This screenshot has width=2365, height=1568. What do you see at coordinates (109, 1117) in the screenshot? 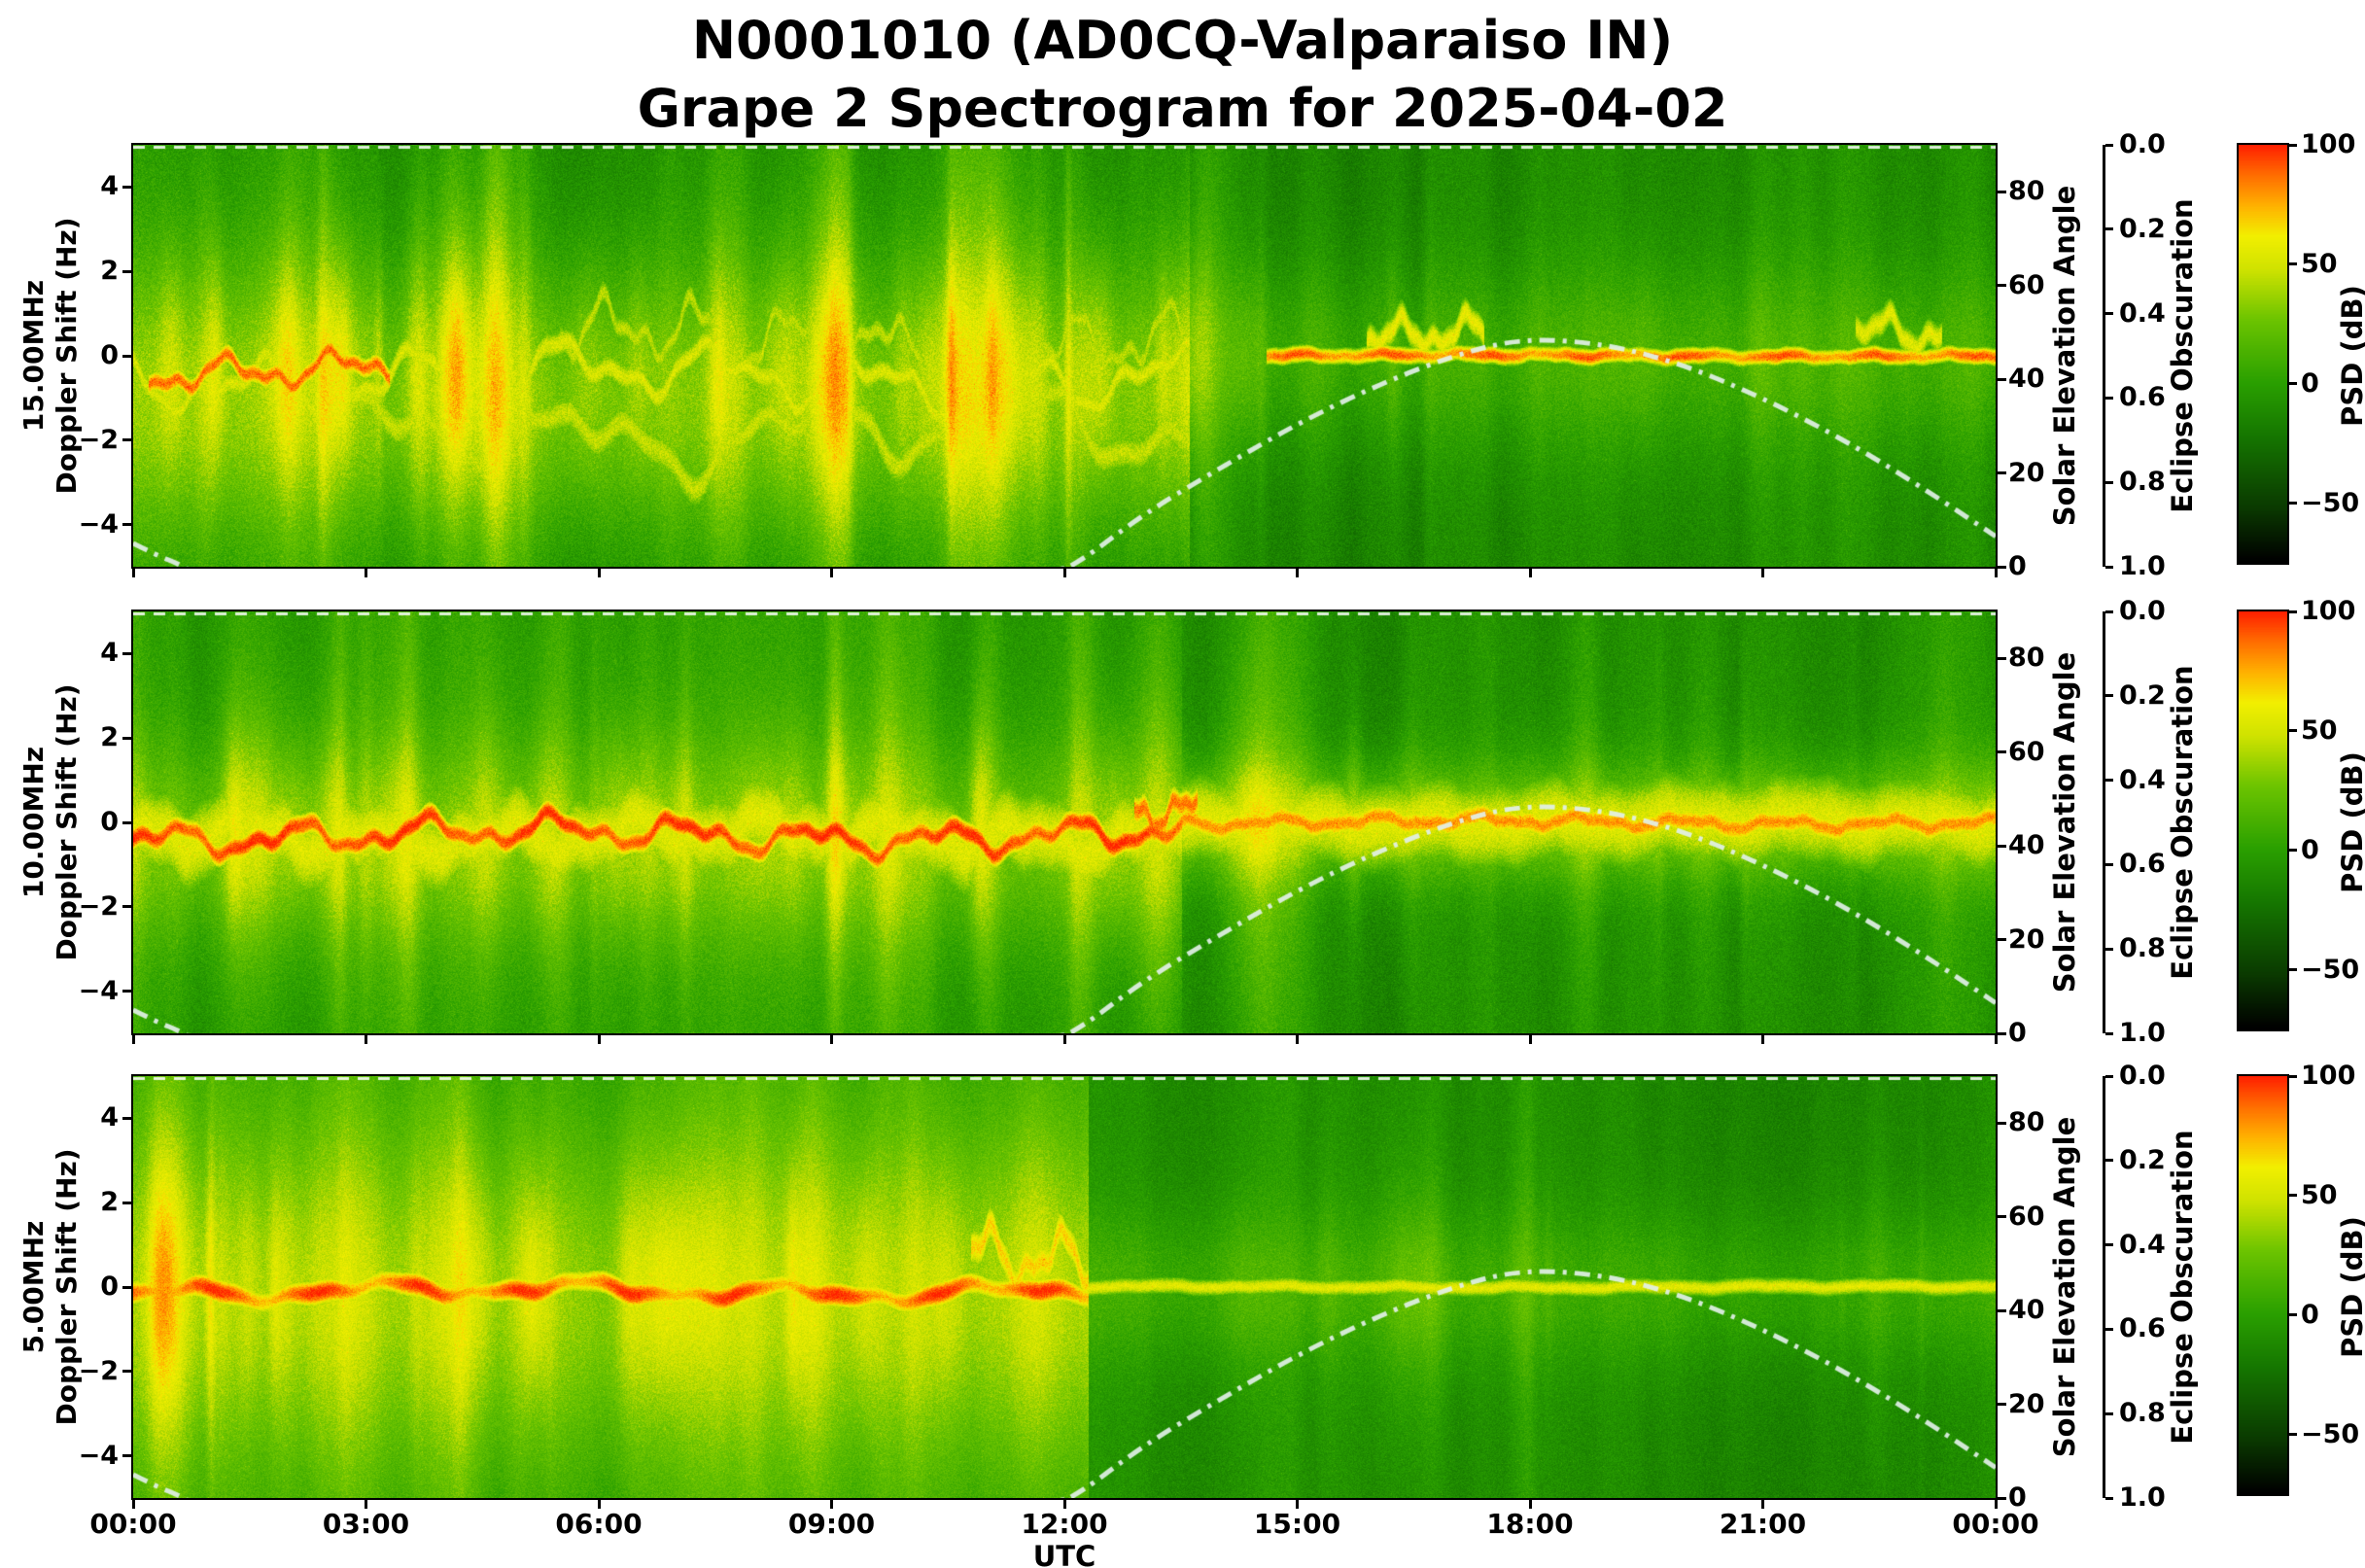
I see `doppler-tick-label: 4` at bounding box center [109, 1117].